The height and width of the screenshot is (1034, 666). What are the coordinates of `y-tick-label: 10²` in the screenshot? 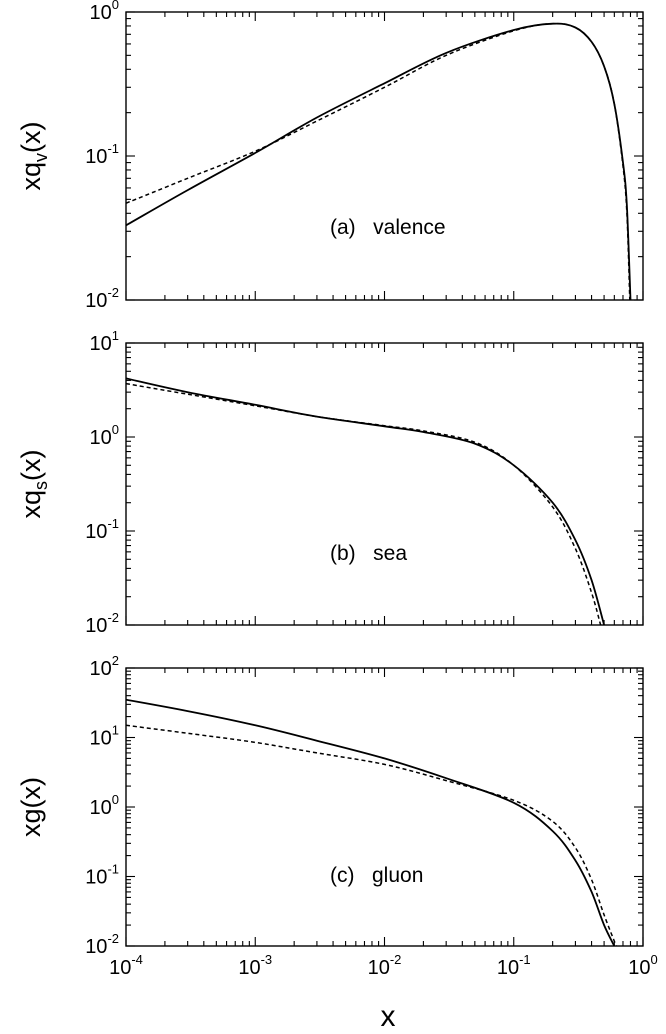 It's located at (104, 666).